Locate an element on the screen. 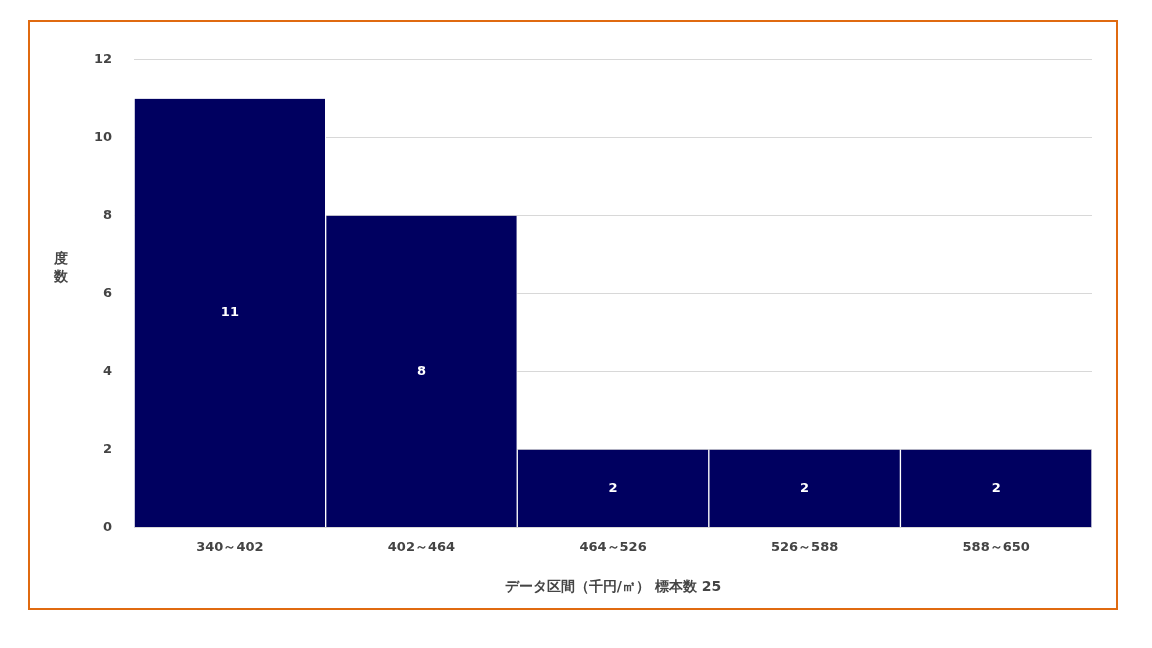 This screenshot has height=648, width=1152. y-tick-label: 4 is located at coordinates (108, 371).